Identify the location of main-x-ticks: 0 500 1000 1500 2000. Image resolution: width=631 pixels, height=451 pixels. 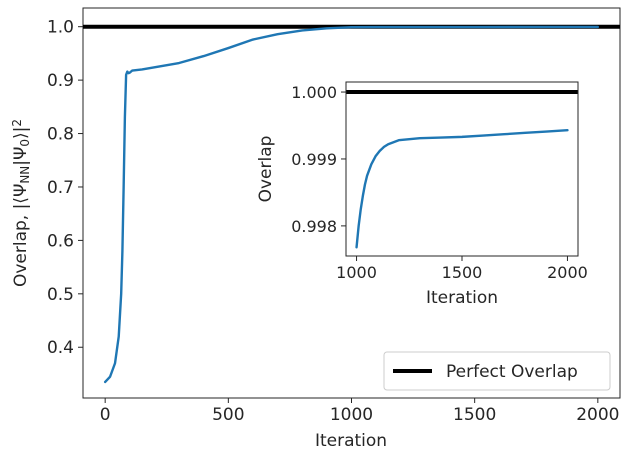
(359, 411).